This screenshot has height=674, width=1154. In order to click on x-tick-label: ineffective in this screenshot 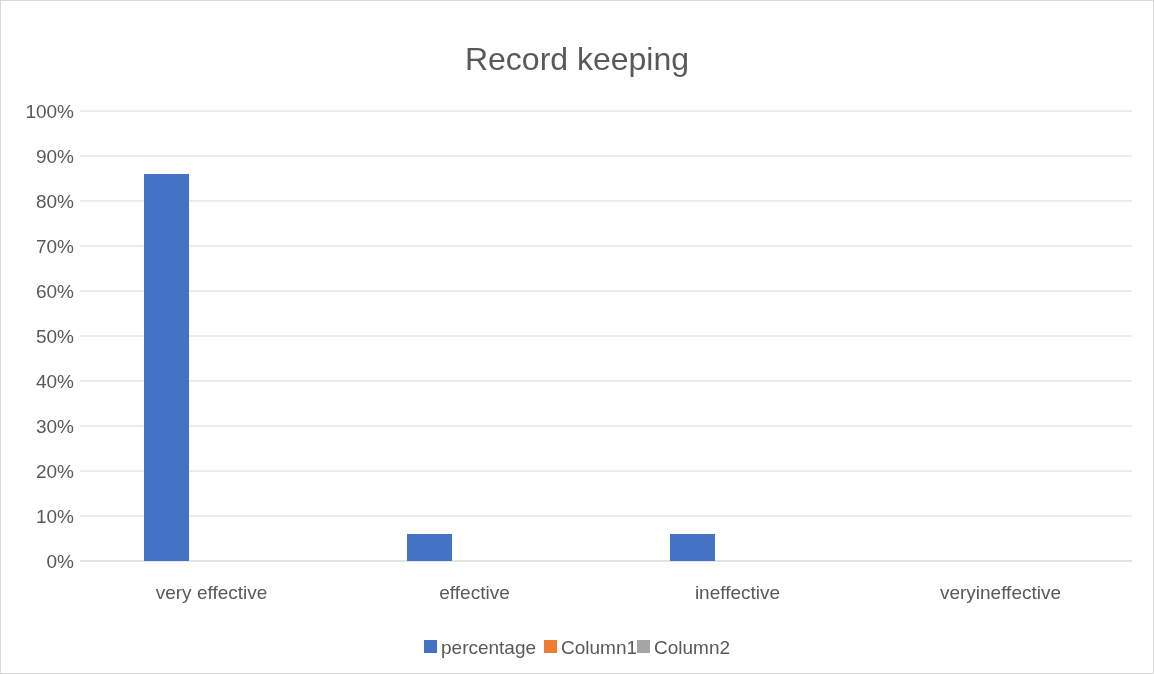, I will do `click(737, 592)`.